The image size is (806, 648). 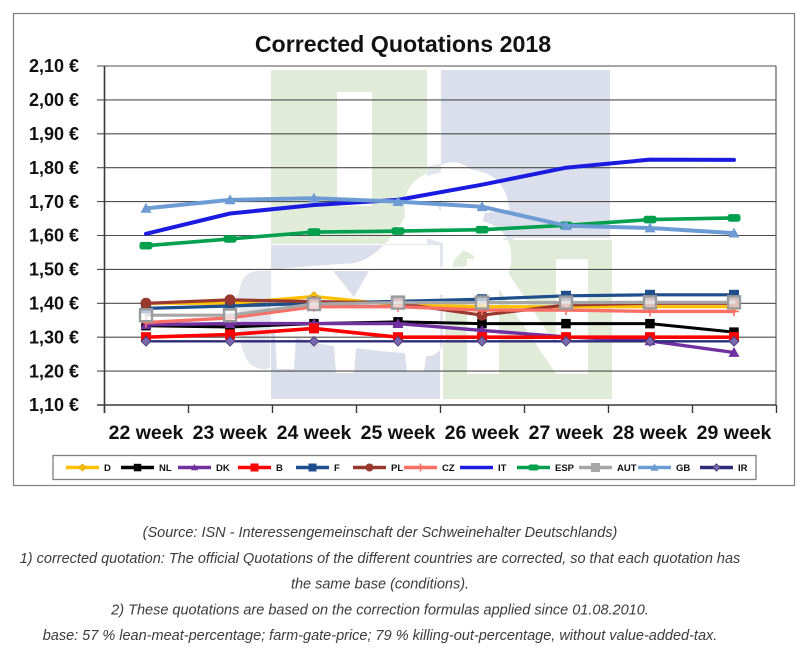 I want to click on svg-text: 1,30 €, so click(x=54, y=337).